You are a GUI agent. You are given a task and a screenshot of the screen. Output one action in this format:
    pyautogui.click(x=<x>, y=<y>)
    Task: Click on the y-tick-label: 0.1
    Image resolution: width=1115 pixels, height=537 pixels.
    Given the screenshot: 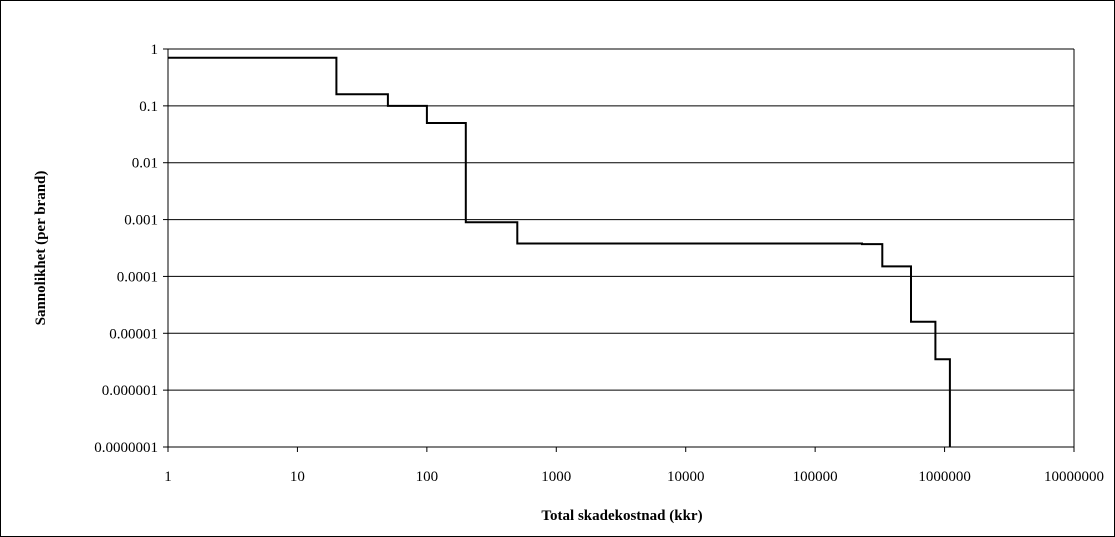 What is the action you would take?
    pyautogui.click(x=148, y=107)
    